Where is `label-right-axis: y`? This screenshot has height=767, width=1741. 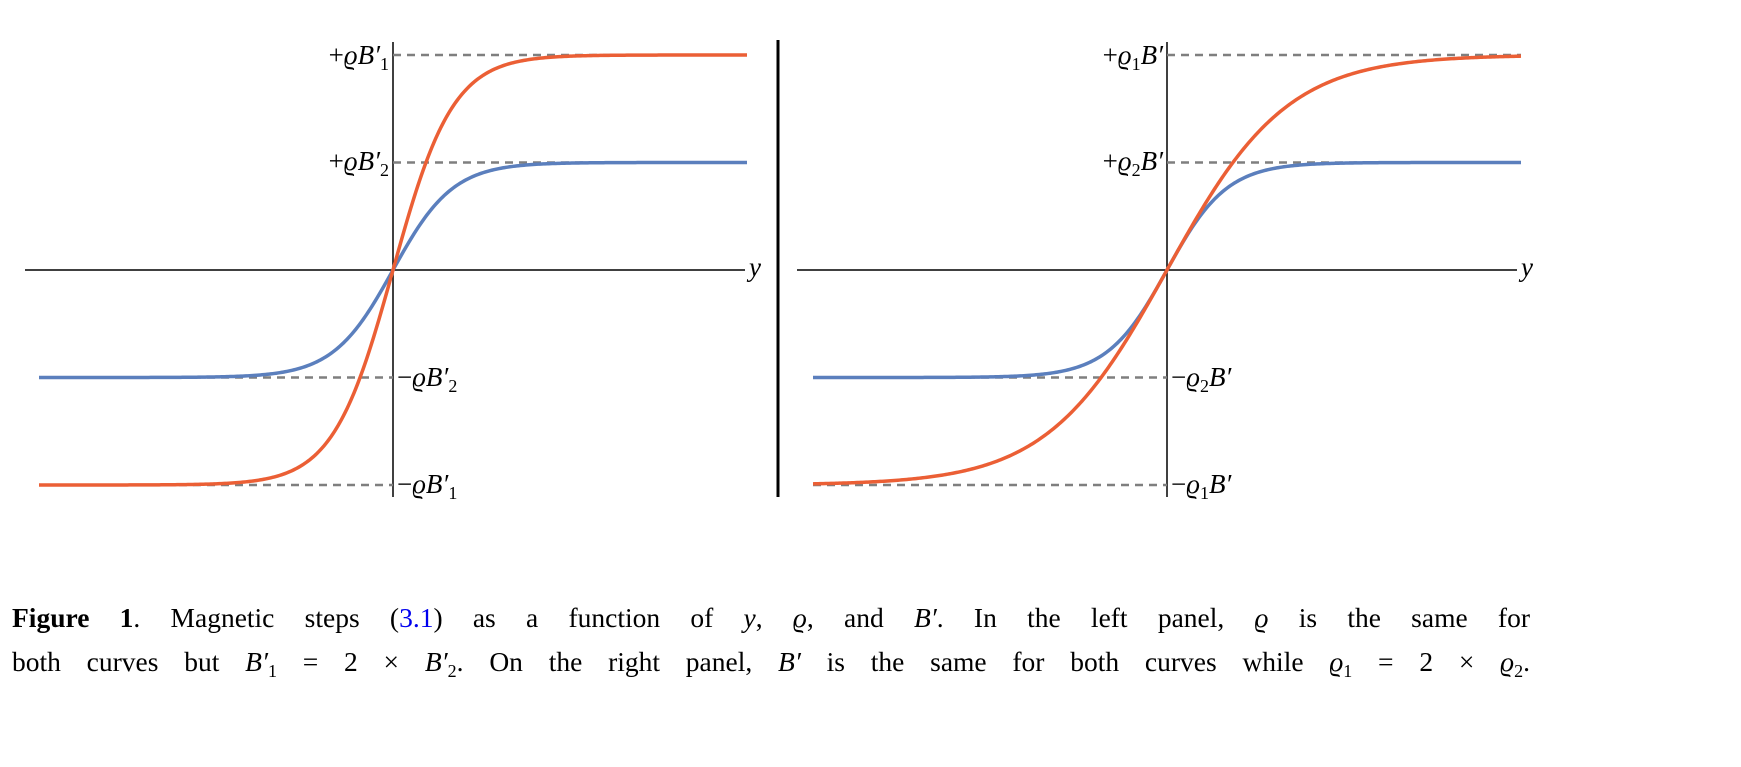
label-right-axis: y is located at coordinates (1527, 267).